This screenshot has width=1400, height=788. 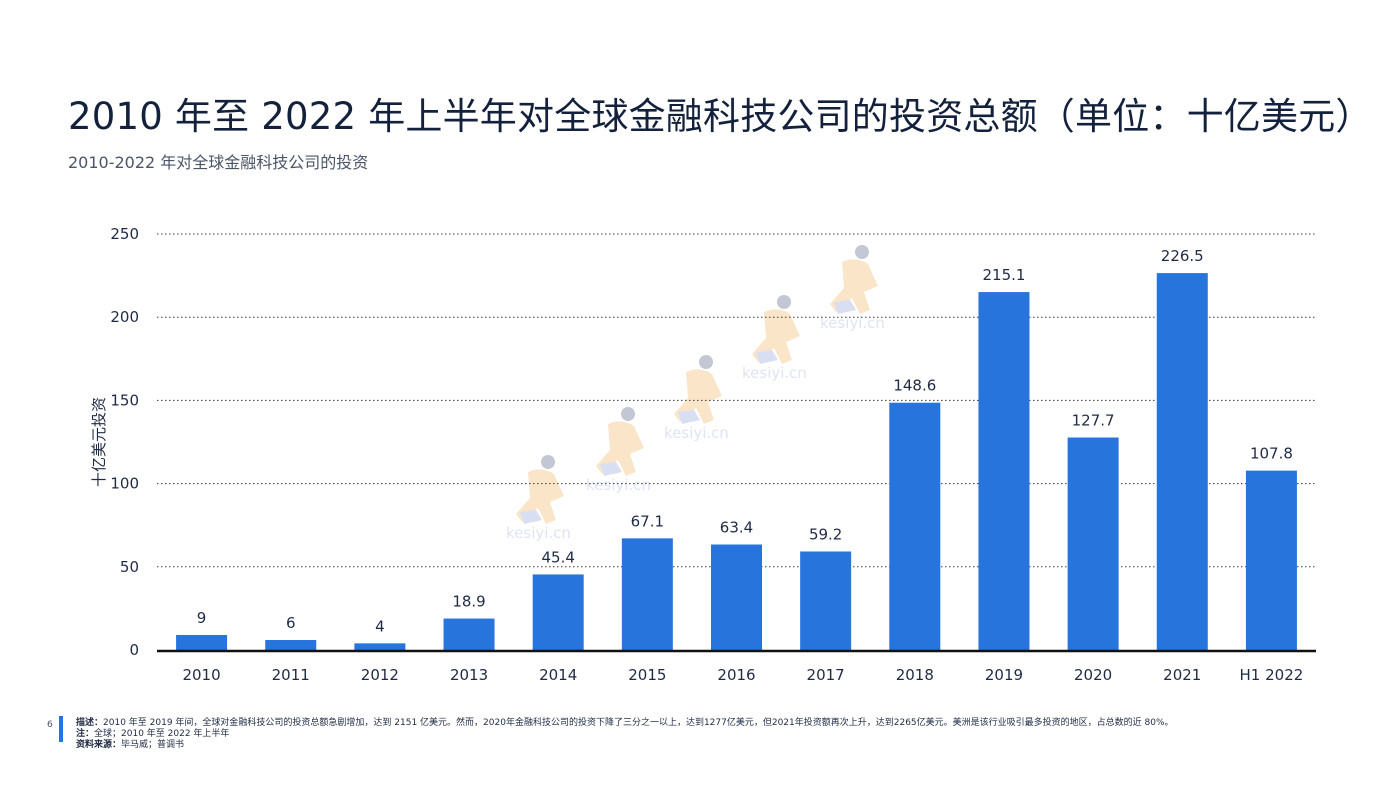 I want to click on x-tick-label: 2010, so click(x=201, y=675).